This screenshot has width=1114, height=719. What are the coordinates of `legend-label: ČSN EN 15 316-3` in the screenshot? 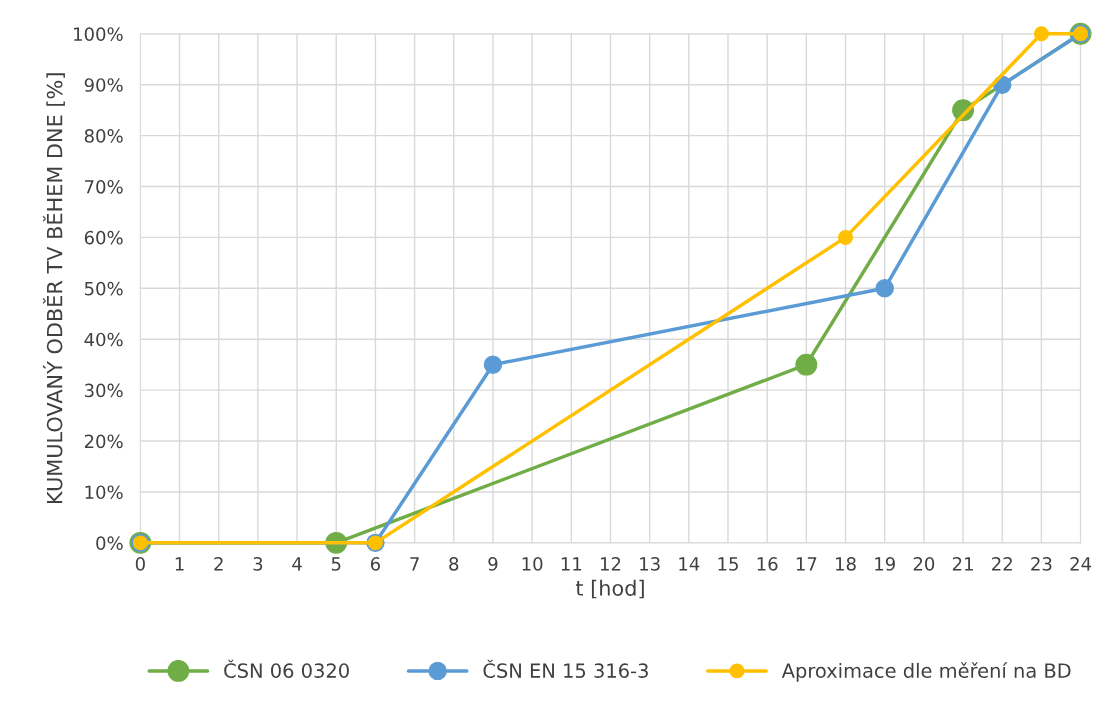 It's located at (565, 668).